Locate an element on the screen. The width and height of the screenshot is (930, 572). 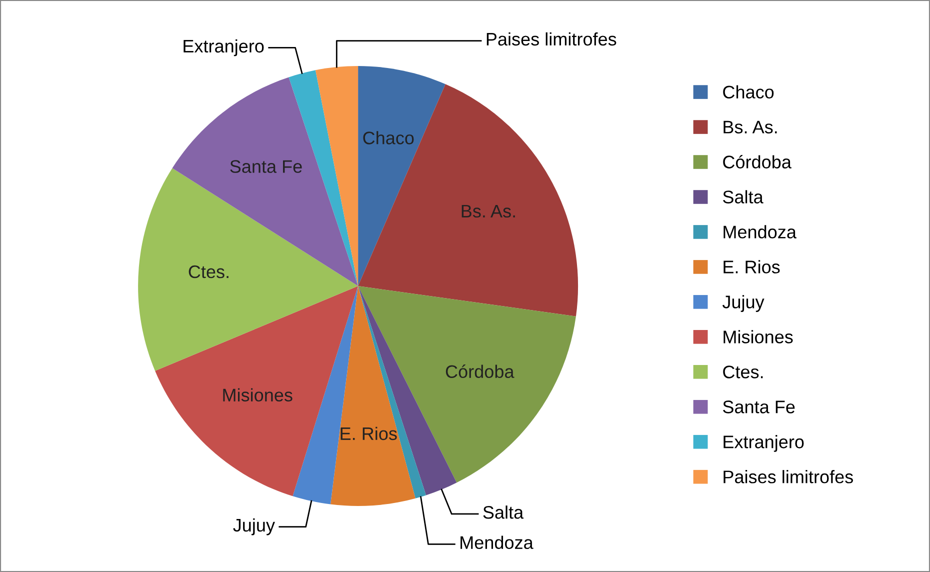
legend-label: Jujuy is located at coordinates (743, 303).